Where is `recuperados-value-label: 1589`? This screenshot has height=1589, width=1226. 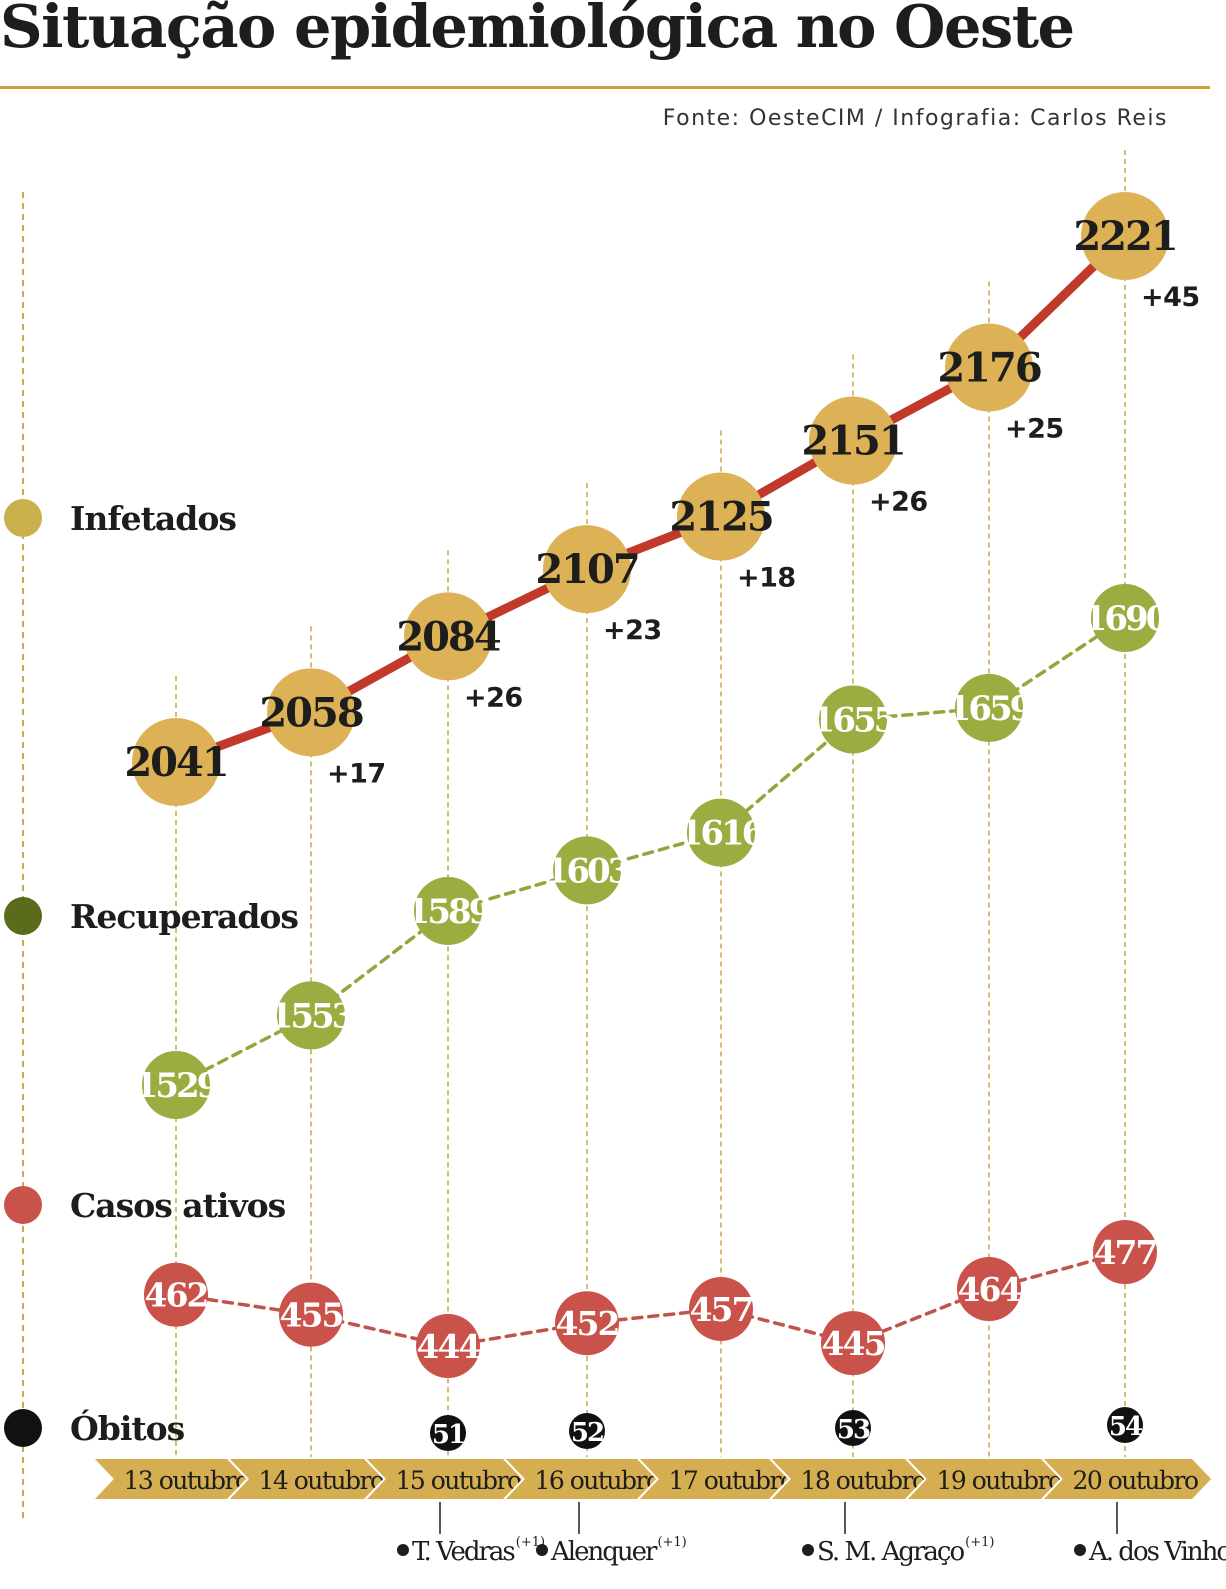 recuperados-value-label: 1589 is located at coordinates (449, 912).